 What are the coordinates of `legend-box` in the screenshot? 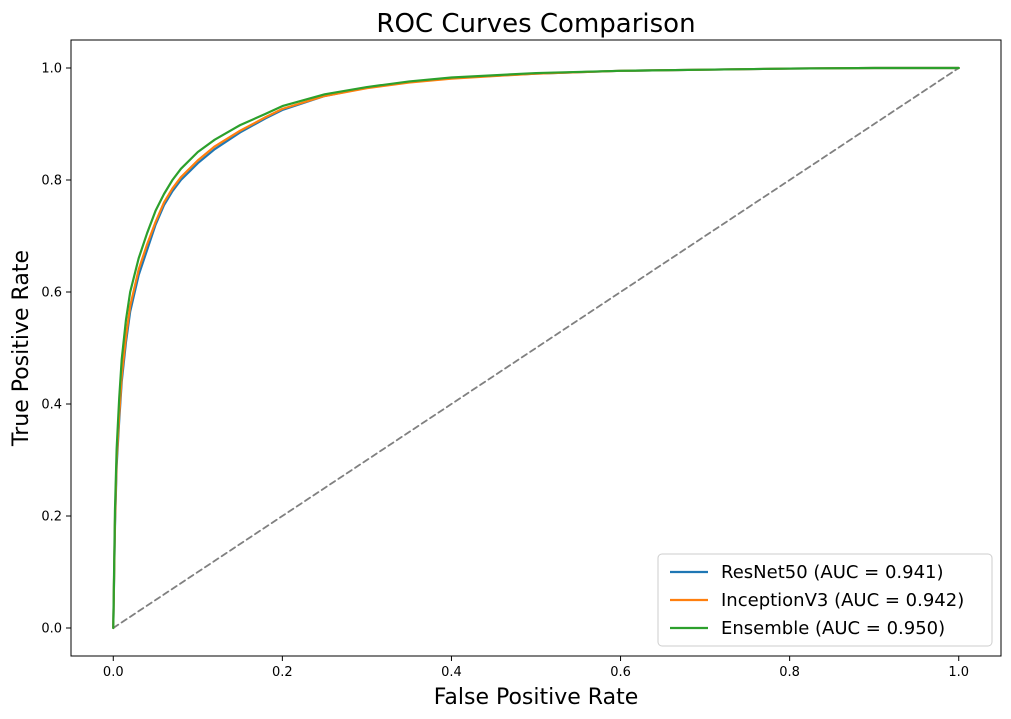 It's located at (825, 600).